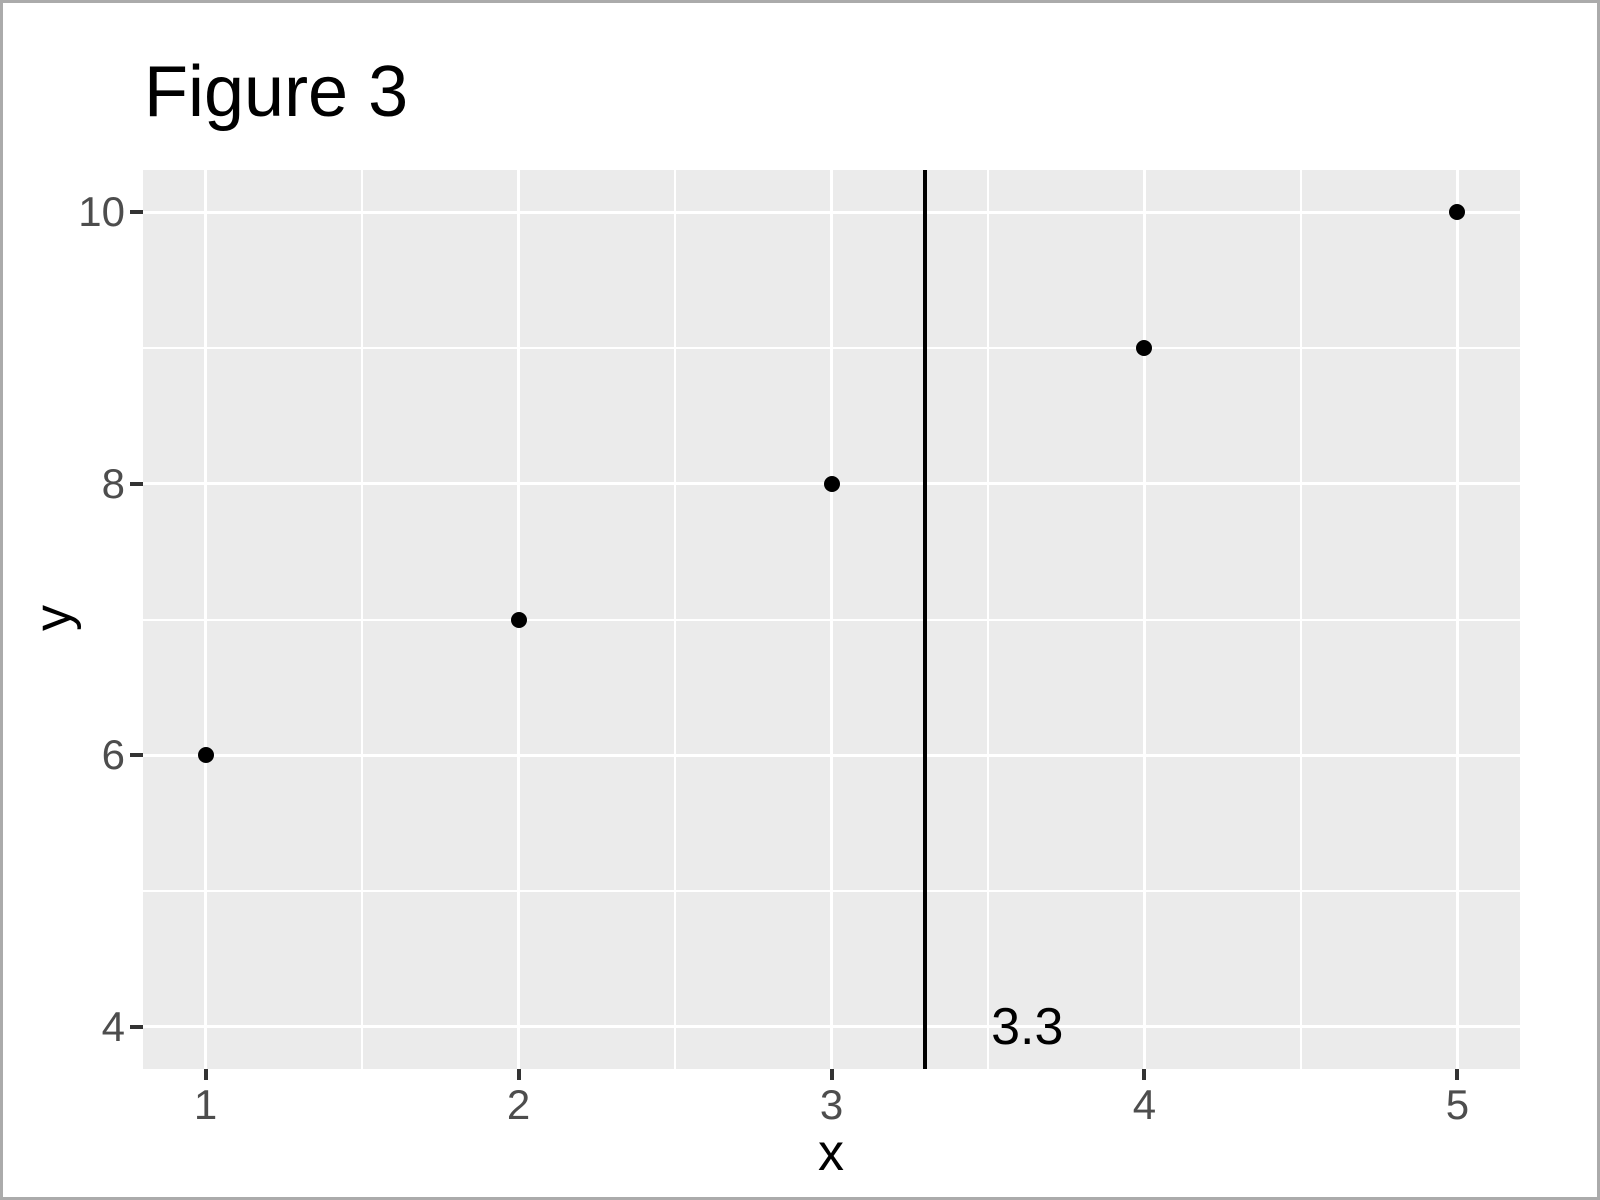  Describe the element at coordinates (53, 618) in the screenshot. I see `y-axis-title: y` at that location.